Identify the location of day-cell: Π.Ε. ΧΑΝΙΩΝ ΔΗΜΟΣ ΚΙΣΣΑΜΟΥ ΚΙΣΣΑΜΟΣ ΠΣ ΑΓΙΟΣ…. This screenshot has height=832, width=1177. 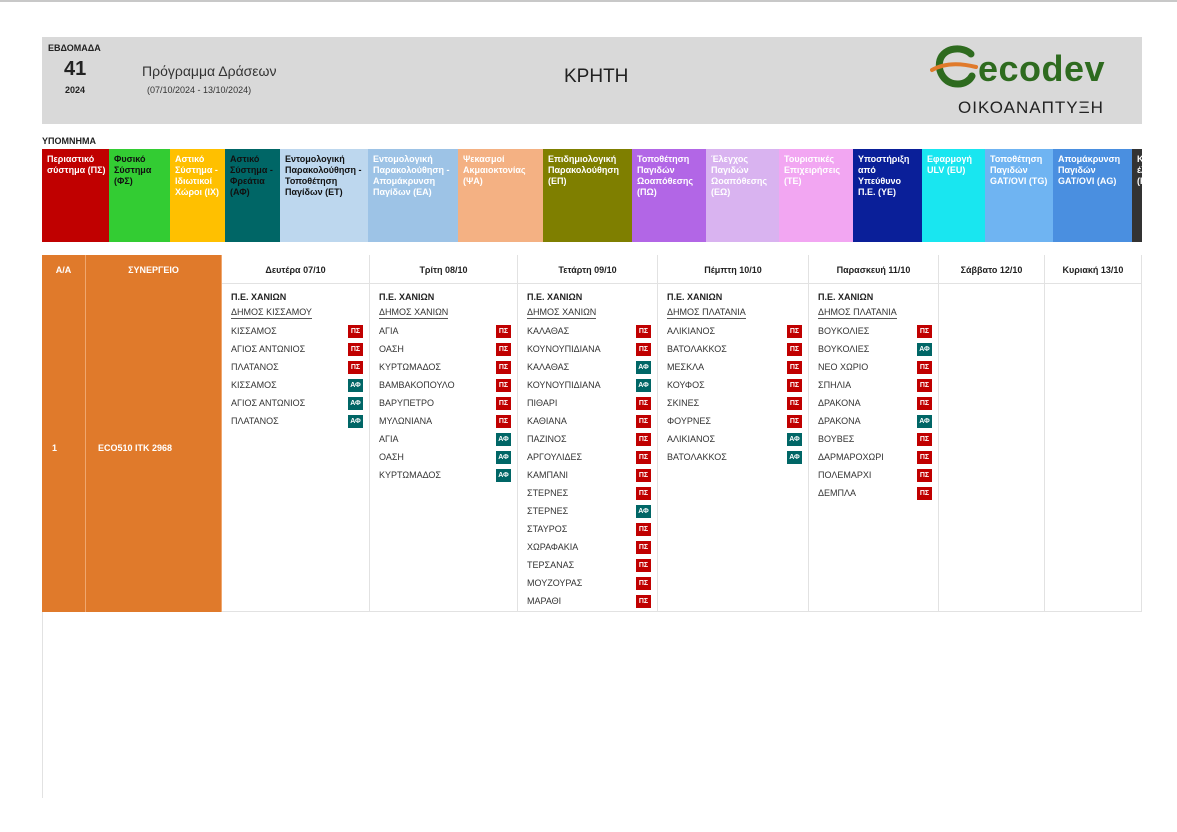
(296, 448).